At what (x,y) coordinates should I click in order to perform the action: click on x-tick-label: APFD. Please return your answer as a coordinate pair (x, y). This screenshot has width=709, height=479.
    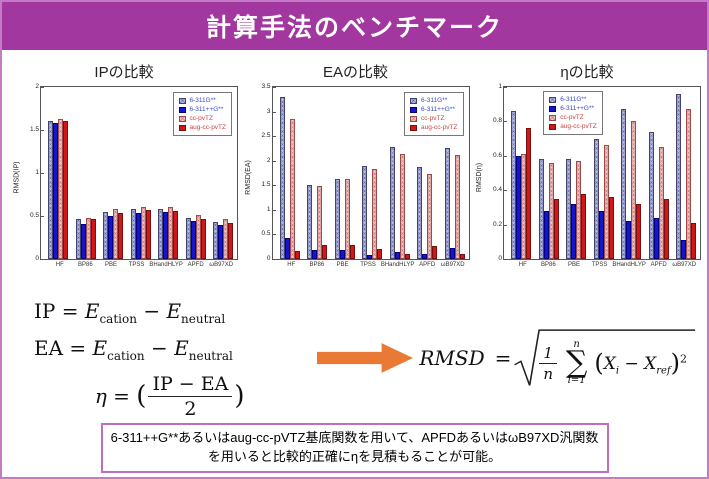
    Looking at the image, I should click on (427, 265).